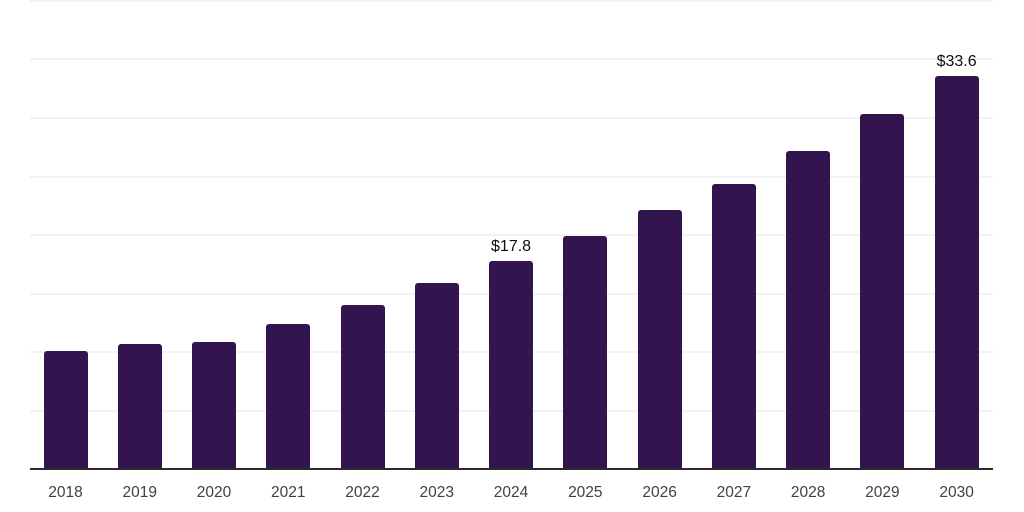 This screenshot has height=512, width=1024. Describe the element at coordinates (436, 376) in the screenshot. I see `bar-2023` at that location.